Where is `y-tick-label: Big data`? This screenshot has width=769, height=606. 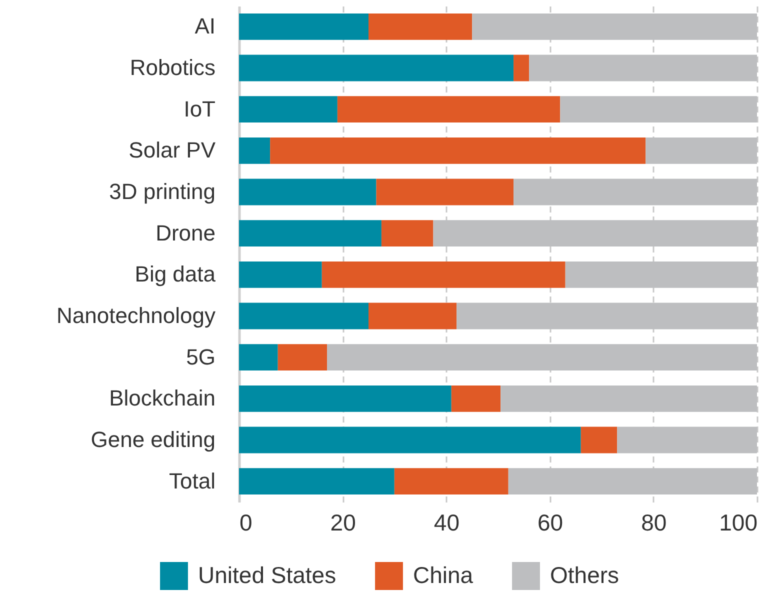 y-tick-label: Big data is located at coordinates (175, 274).